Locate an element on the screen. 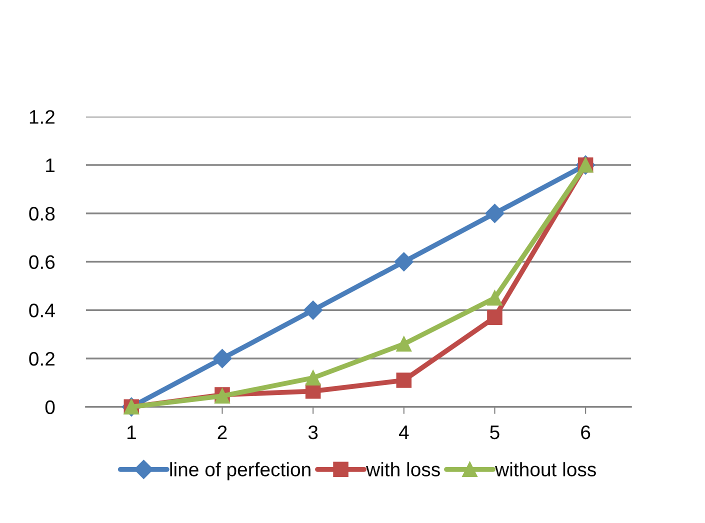 This screenshot has width=705, height=523. y-tick-label: 0.4 is located at coordinates (42, 311).